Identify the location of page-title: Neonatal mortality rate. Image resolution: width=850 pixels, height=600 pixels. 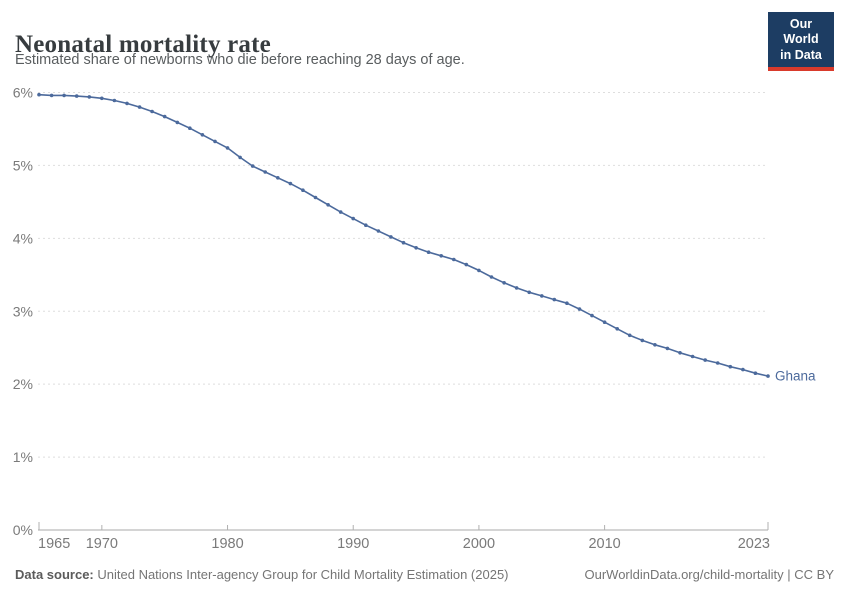
(143, 44).